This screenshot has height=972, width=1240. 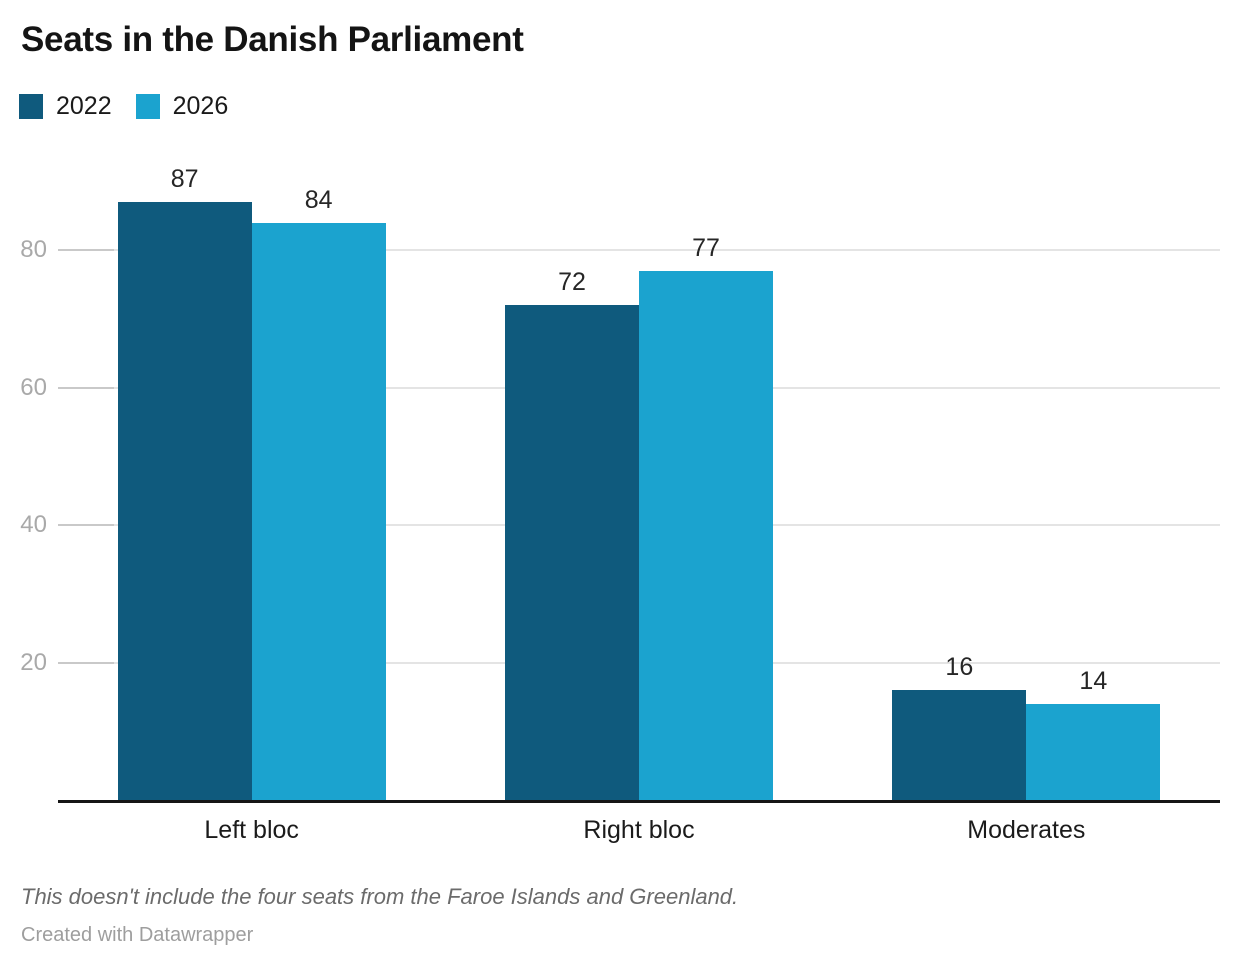 What do you see at coordinates (959, 667) in the screenshot?
I see `value-label-2022-moderates: 16` at bounding box center [959, 667].